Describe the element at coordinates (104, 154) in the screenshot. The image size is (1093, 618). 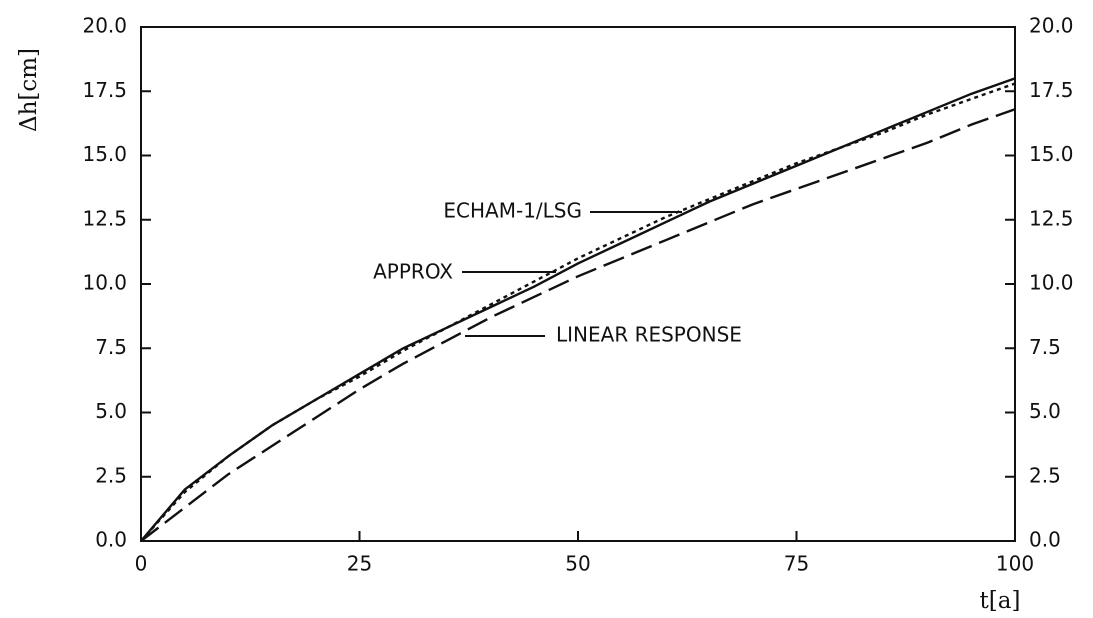
I see `y-tick-label: 15.0` at that location.